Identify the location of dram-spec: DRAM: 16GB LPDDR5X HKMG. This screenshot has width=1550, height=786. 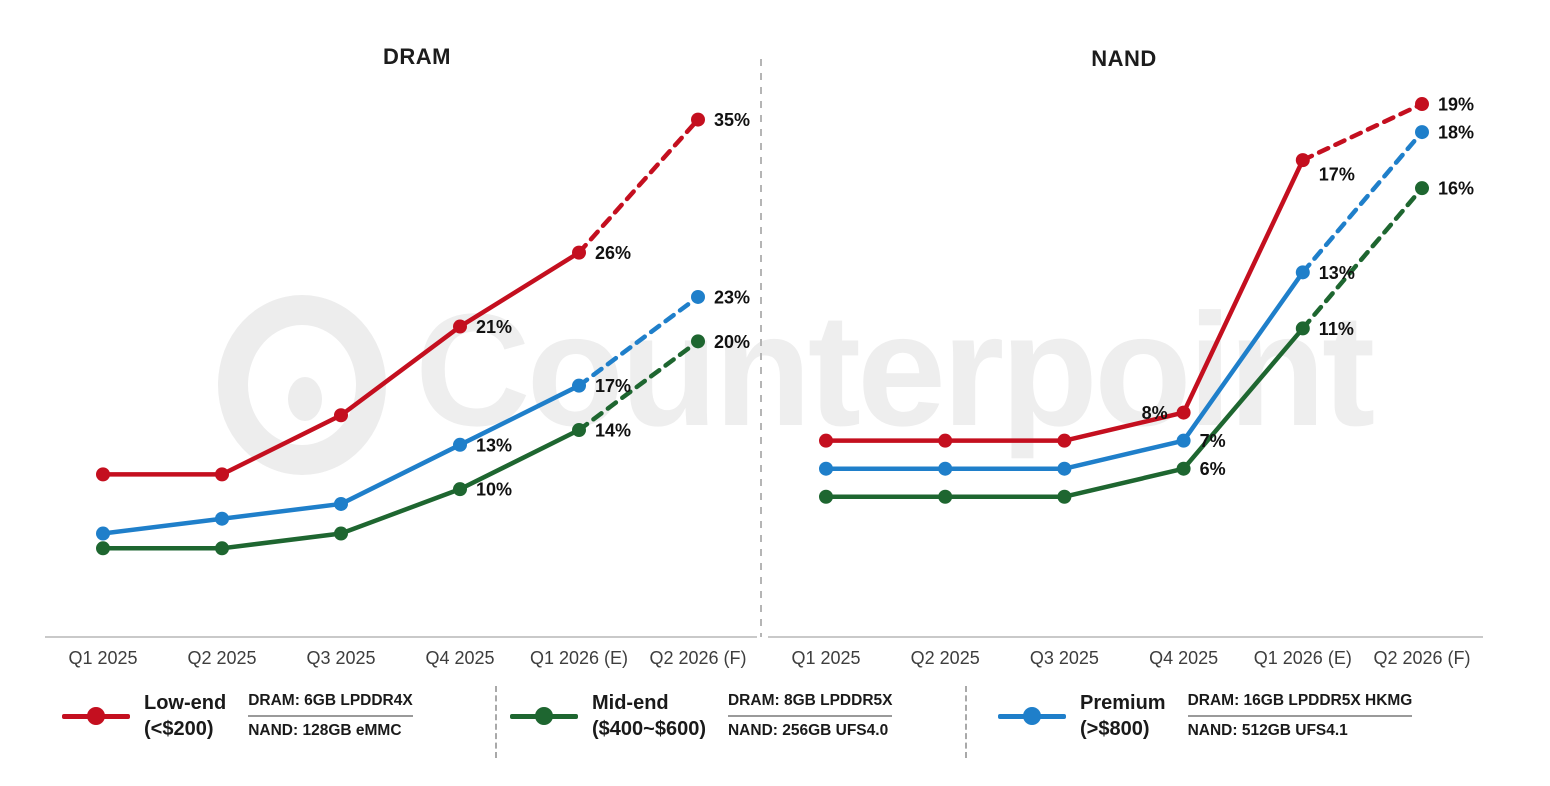
(1300, 704).